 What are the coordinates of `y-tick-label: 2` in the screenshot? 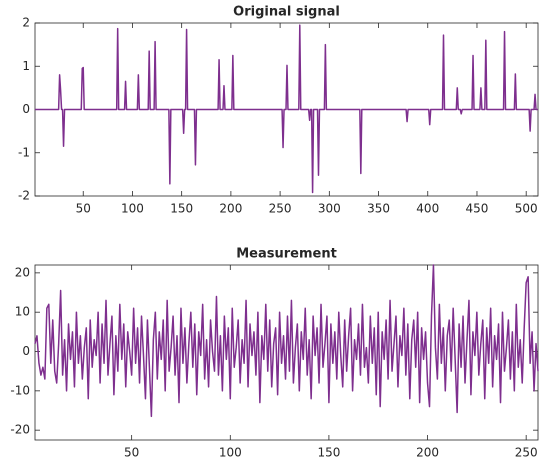 It's located at (26, 23).